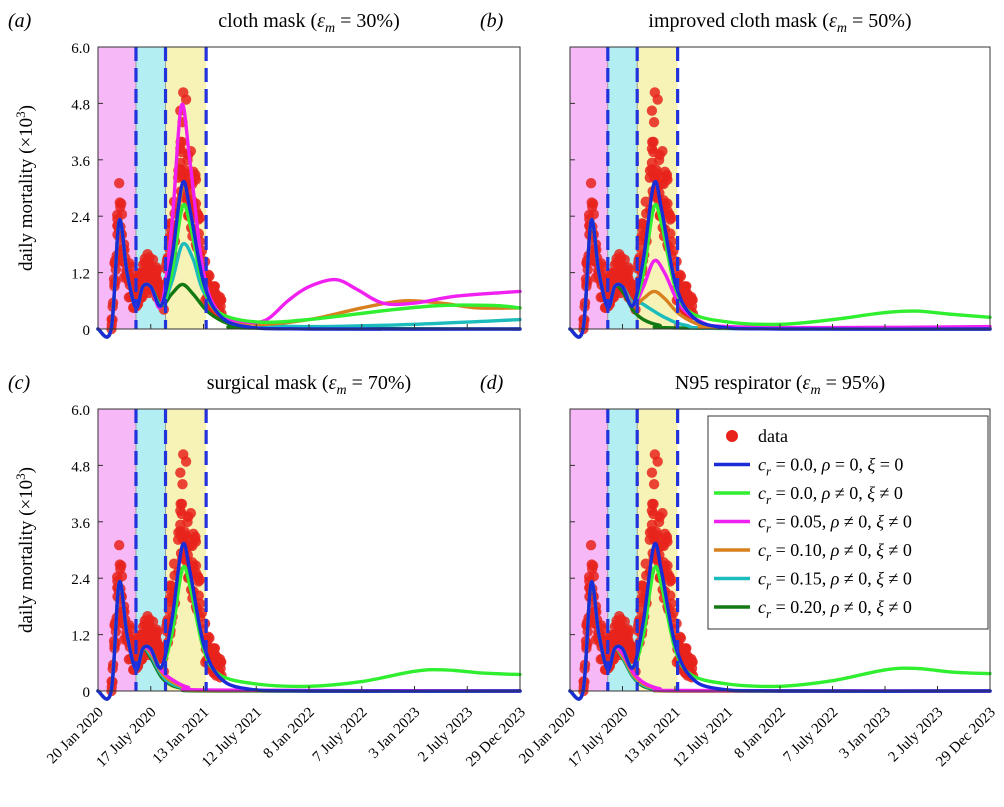 The width and height of the screenshot is (1004, 807). Describe the element at coordinates (773, 436) in the screenshot. I see `legend-label-data: data` at that location.